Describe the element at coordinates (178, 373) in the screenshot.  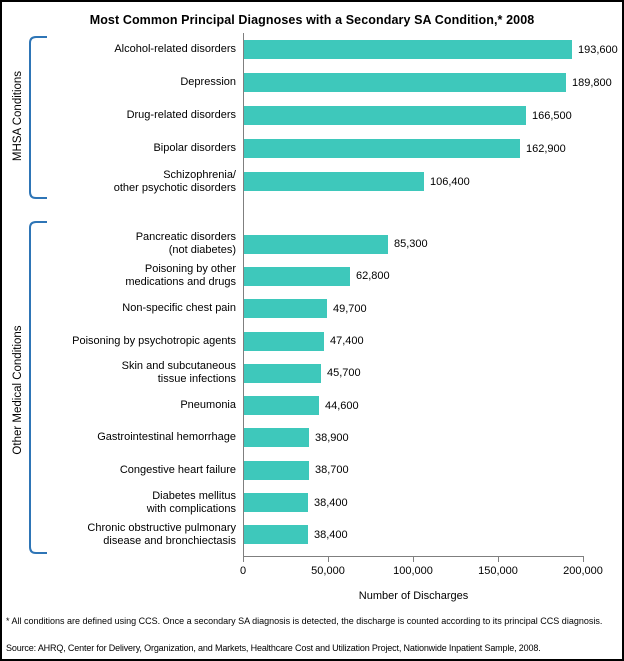
I see `category-label: Skin and subcutaneous tissue infections` at that location.